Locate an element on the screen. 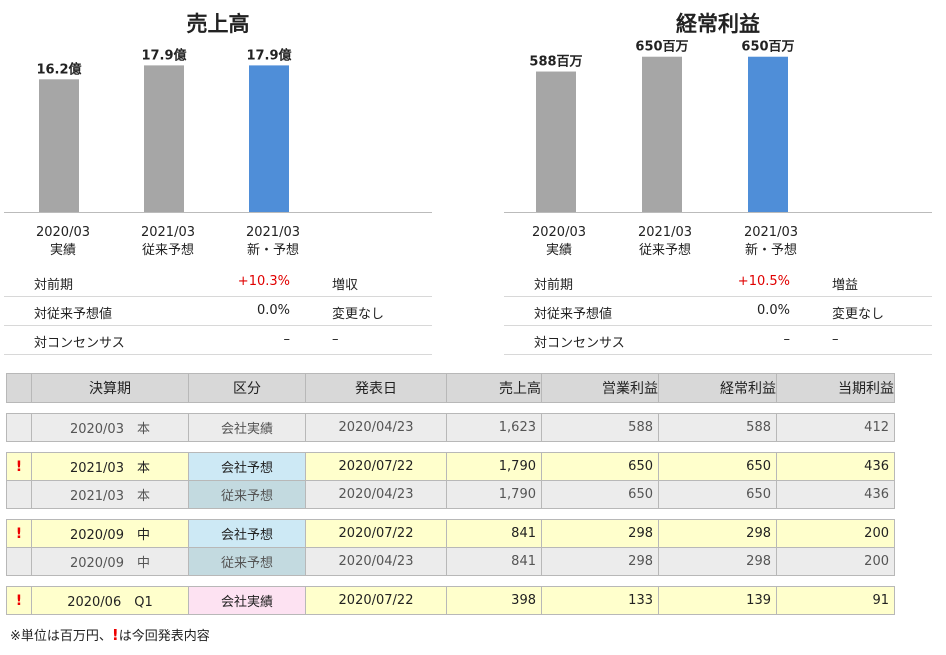 This screenshot has width=946, height=655. header-ordinary-profit: 経常利益 is located at coordinates (717, 388).